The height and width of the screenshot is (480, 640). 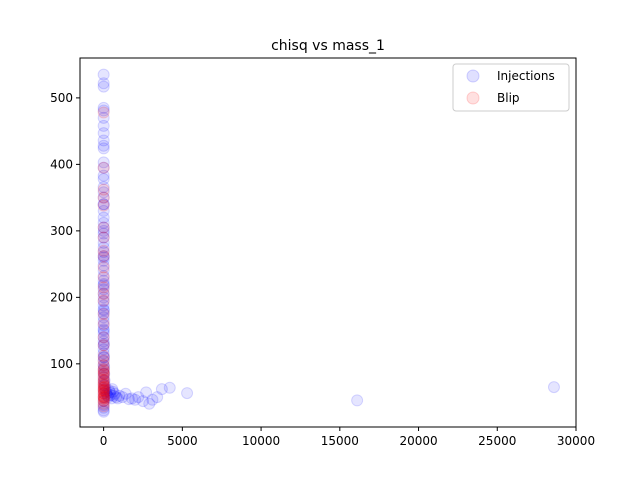 I want to click on chart-title: chisq vs mass_1, so click(x=328, y=46).